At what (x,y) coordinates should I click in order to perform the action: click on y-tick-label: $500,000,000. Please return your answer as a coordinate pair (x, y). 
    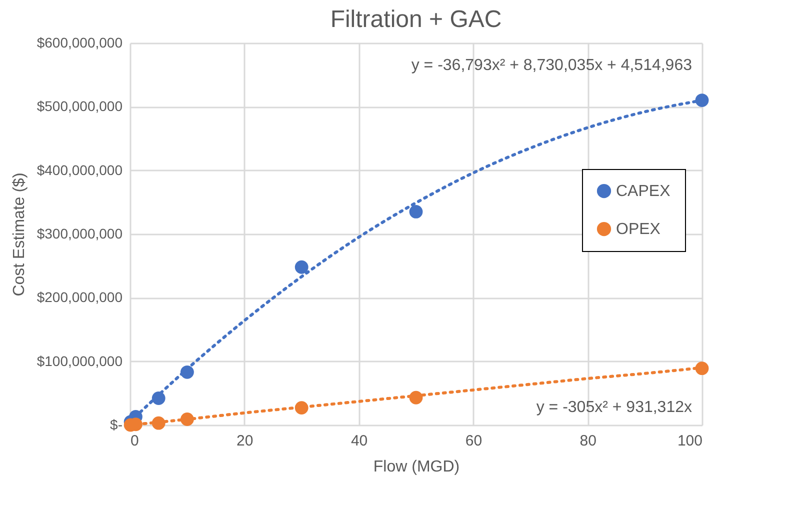
    Looking at the image, I should click on (79, 106).